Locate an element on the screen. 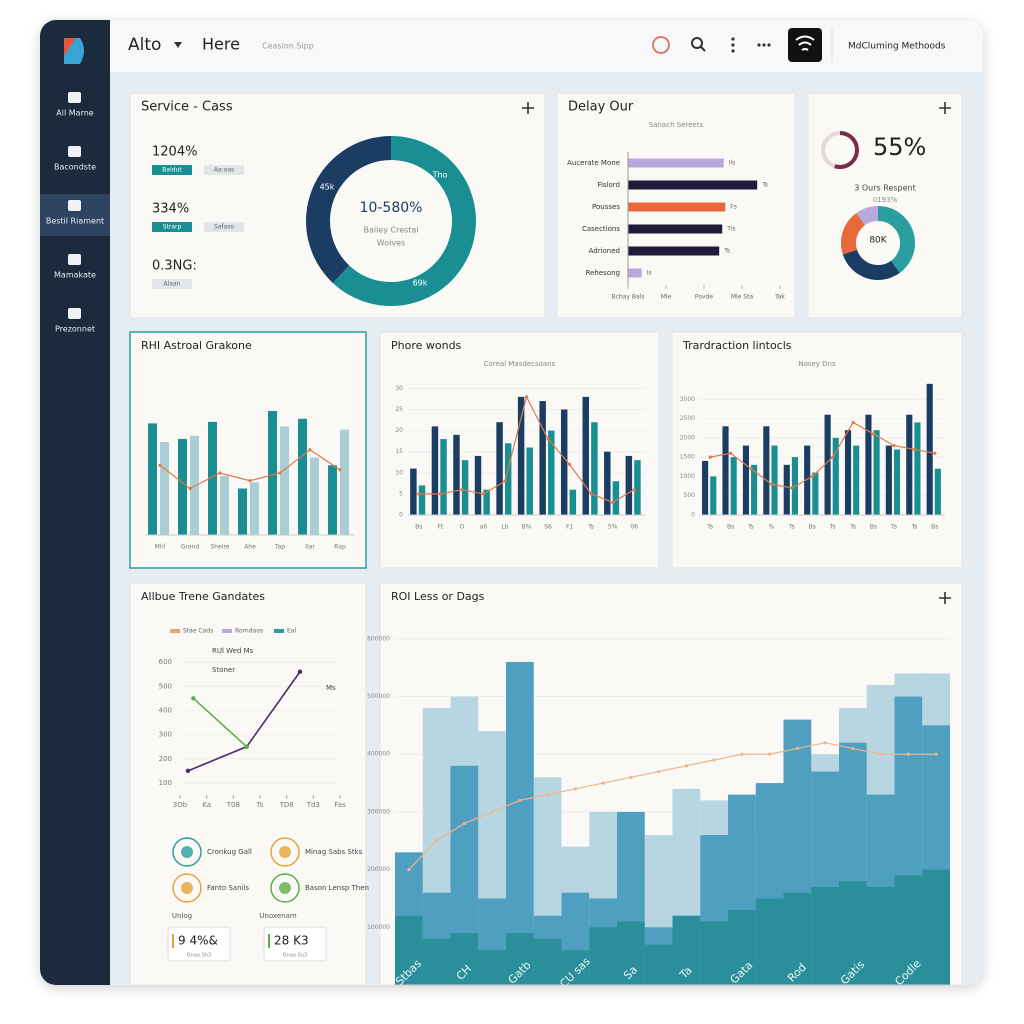 This screenshot has width=1024, height=1024. nav-item: Prezonnet is located at coordinates (75, 329).